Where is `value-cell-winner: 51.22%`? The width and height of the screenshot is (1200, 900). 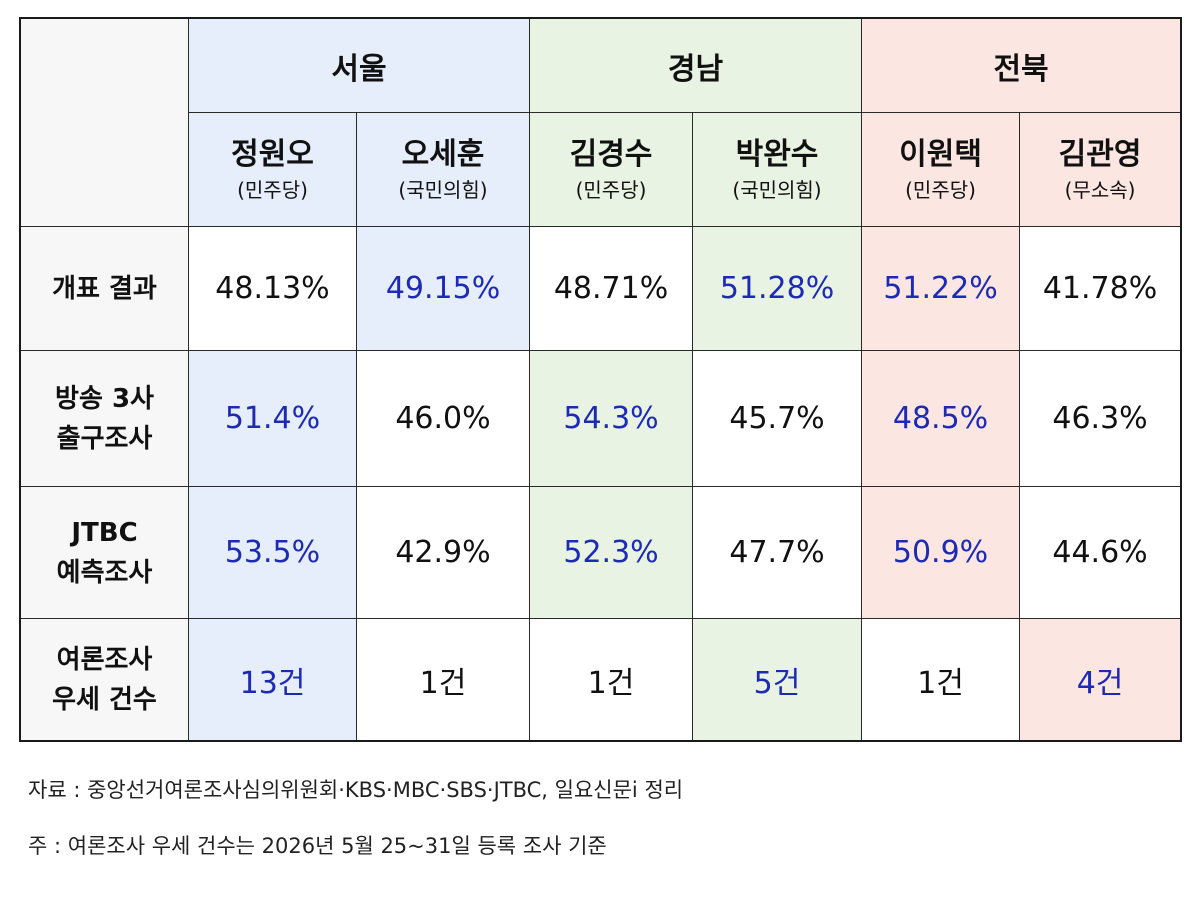
value-cell-winner: 51.22% is located at coordinates (941, 288).